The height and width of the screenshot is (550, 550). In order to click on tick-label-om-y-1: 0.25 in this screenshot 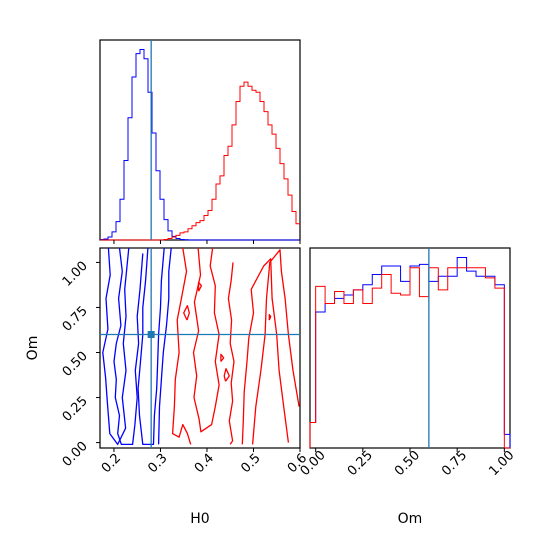, I will do `click(75, 409)`.